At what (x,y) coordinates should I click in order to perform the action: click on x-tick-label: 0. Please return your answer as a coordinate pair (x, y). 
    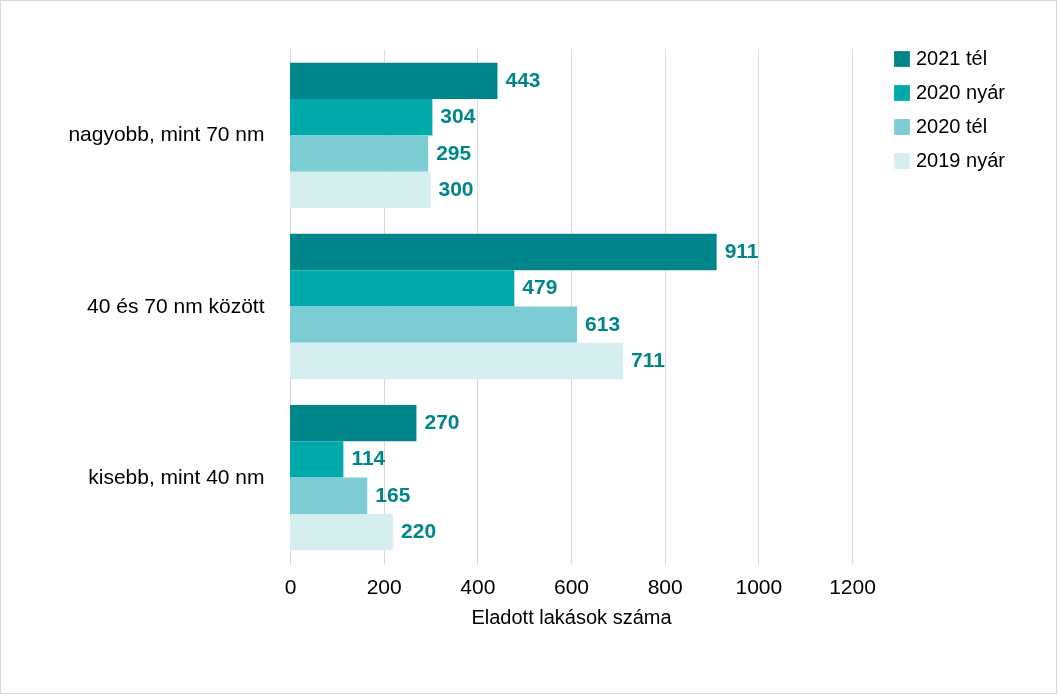
    Looking at the image, I should click on (290, 586).